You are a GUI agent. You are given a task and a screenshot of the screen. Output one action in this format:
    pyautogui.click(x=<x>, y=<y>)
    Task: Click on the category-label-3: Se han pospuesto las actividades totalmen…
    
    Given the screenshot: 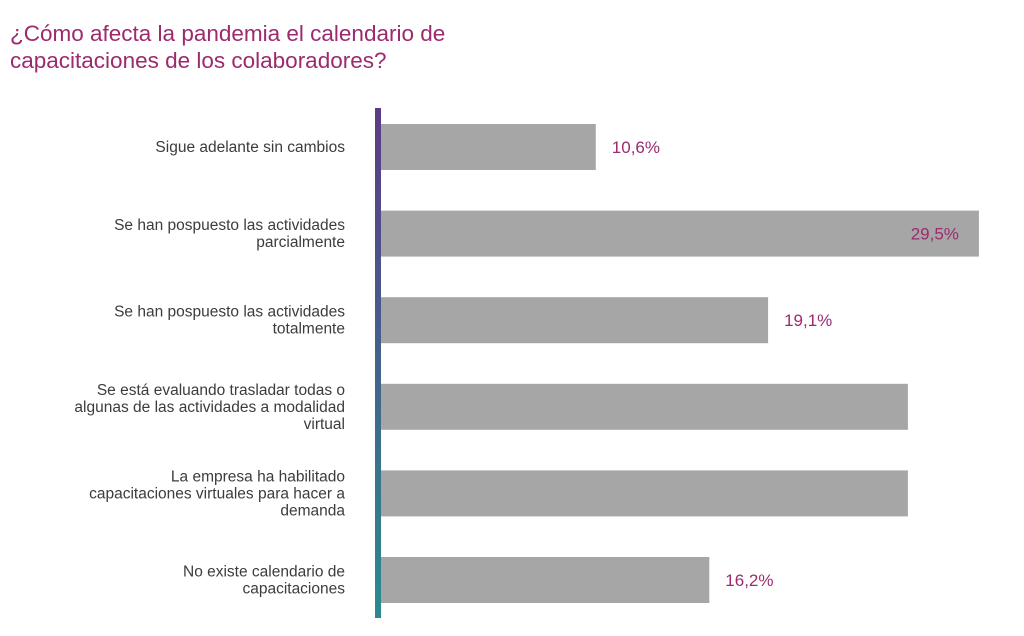 What is the action you would take?
    pyautogui.click(x=229, y=321)
    